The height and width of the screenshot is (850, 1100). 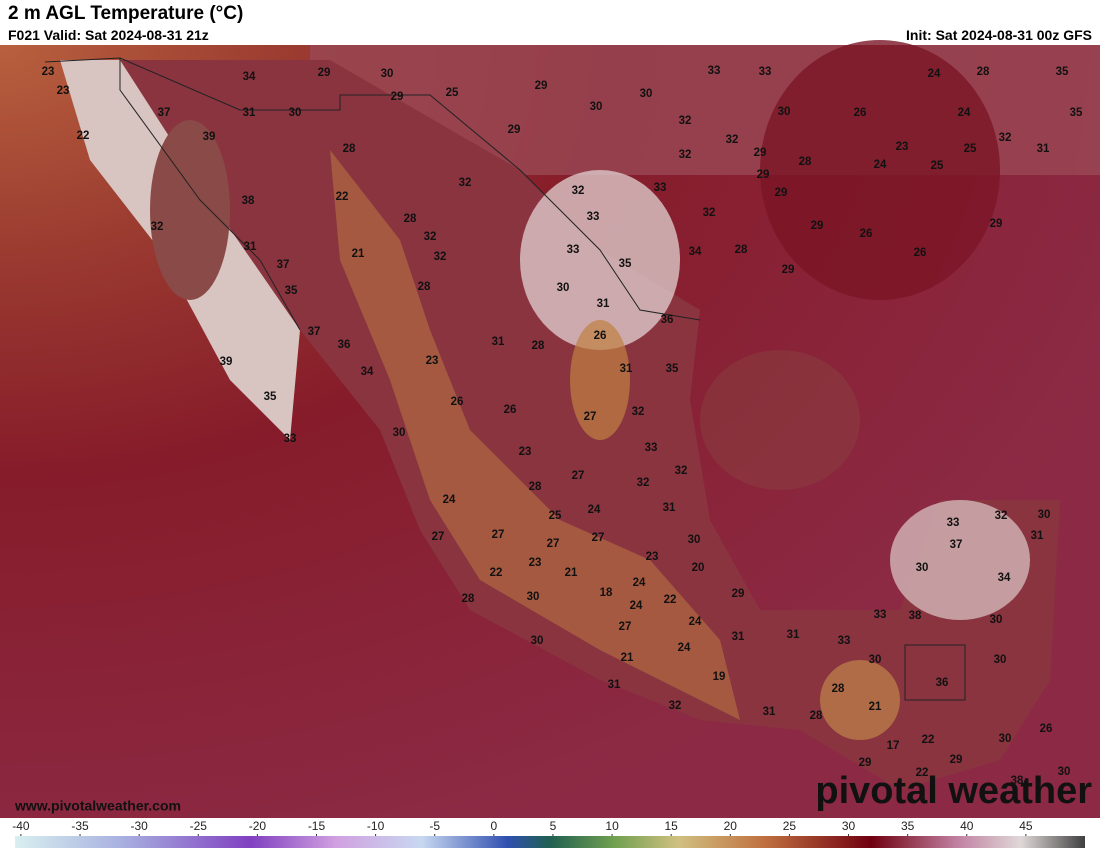 I want to click on colorbar-tick-label: -5, so click(x=434, y=826).